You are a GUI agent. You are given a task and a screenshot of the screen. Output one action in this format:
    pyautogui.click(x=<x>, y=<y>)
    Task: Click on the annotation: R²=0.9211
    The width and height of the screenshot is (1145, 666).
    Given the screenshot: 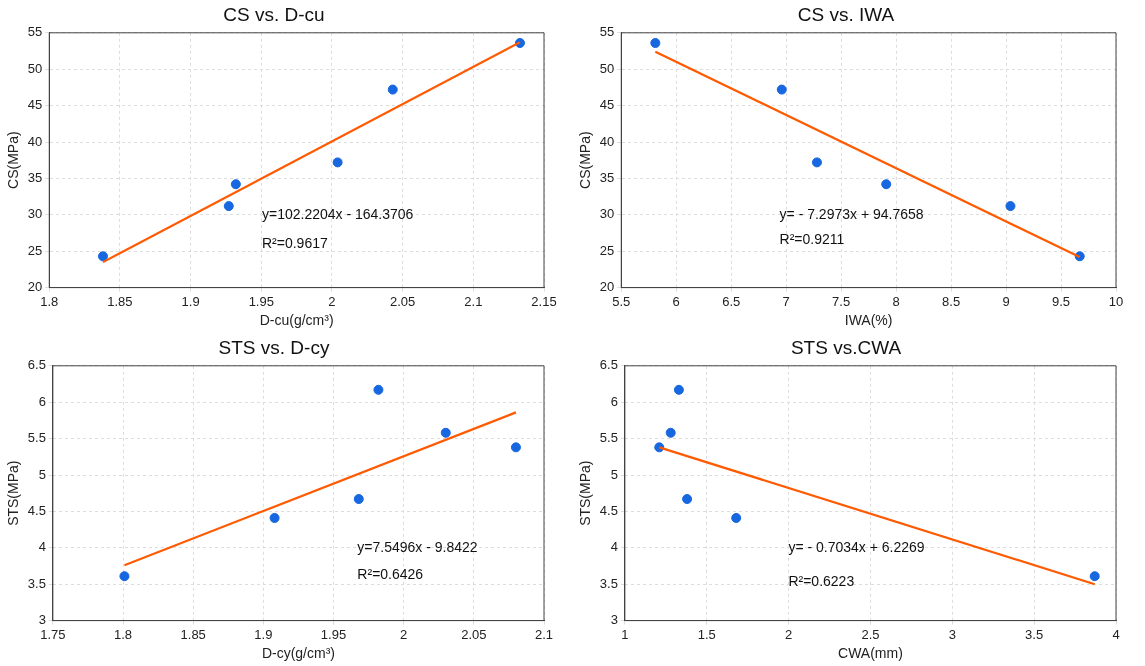 What is the action you would take?
    pyautogui.click(x=812, y=239)
    